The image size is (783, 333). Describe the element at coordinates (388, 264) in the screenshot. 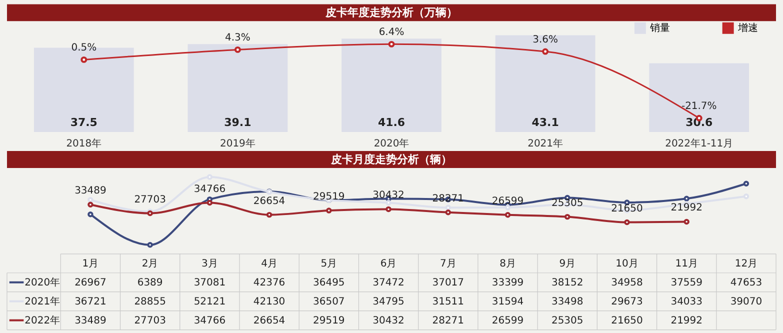

I see `x-tick-label: 6月` at that location.